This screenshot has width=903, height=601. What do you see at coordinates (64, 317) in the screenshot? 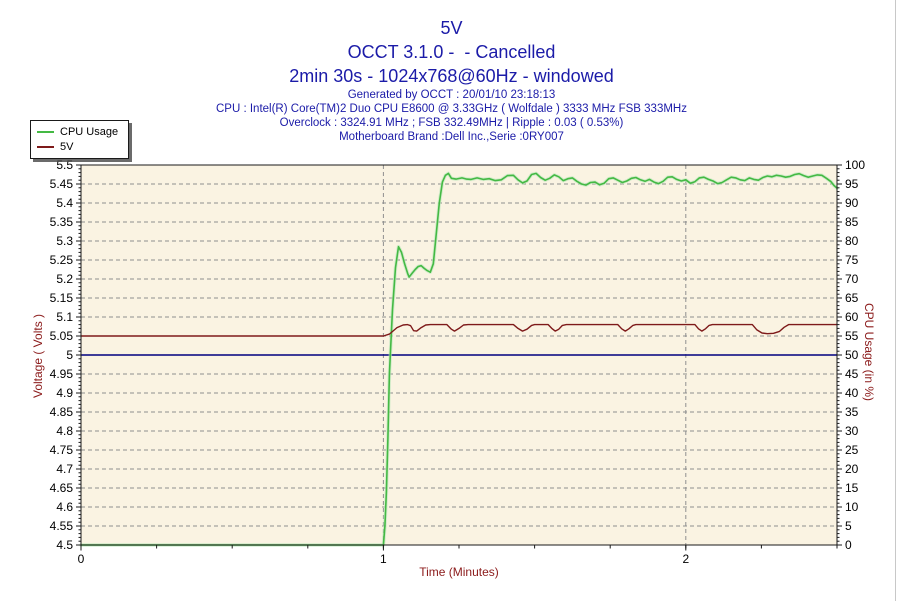
I see `y-left-tick-label: 5.1` at bounding box center [64, 317].